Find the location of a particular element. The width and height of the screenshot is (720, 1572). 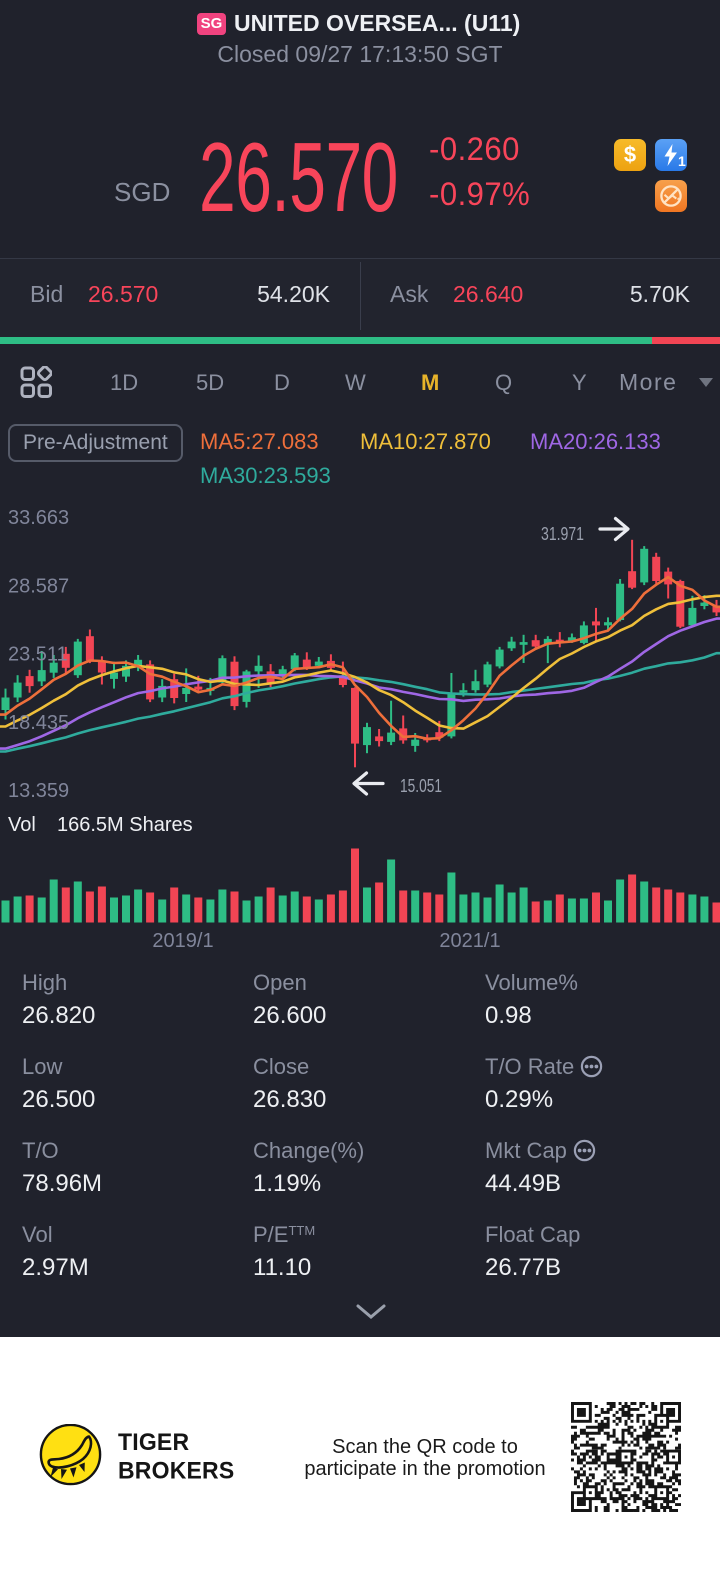

svg-text: 31.971 is located at coordinates (562, 534).